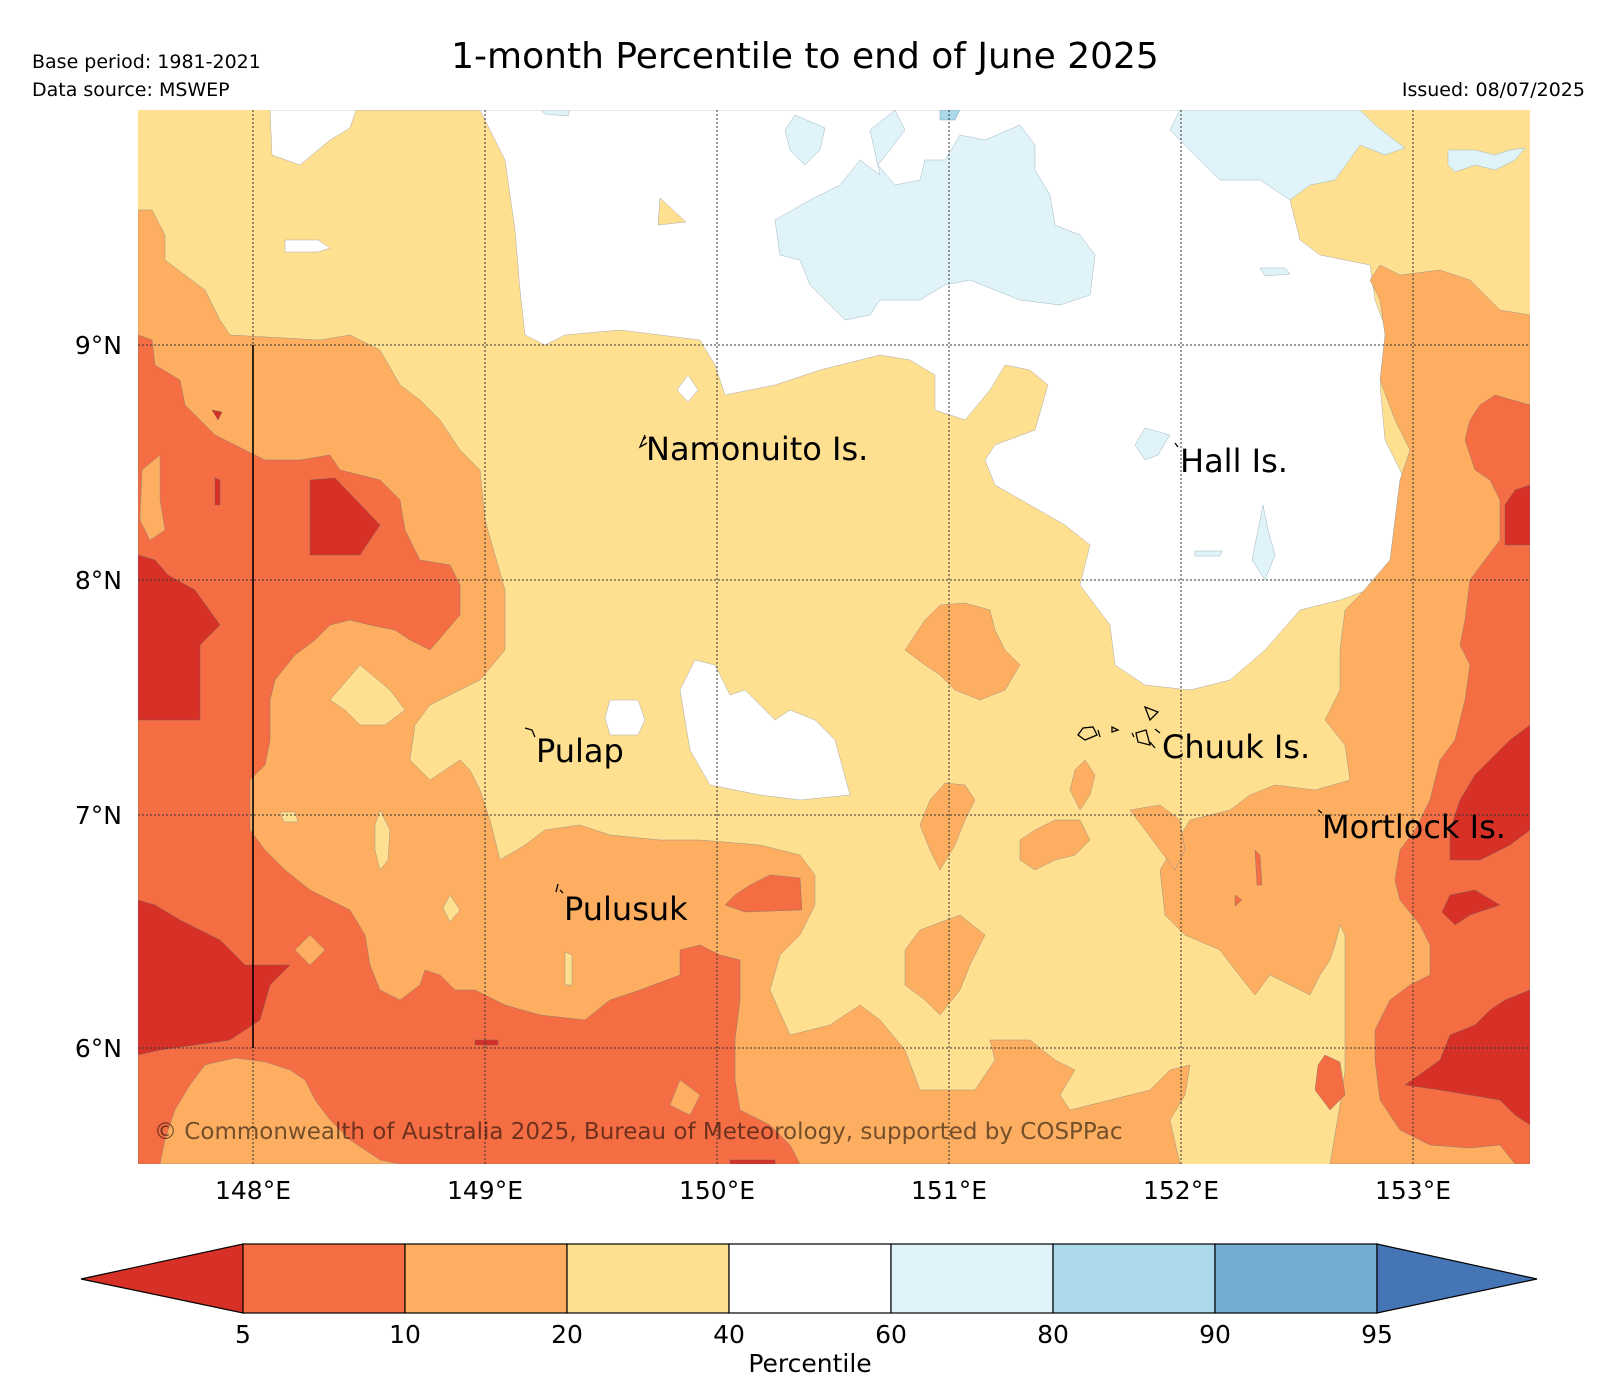  Describe the element at coordinates (1082, 785) in the screenshot. I see `band-10-20-c4` at that location.